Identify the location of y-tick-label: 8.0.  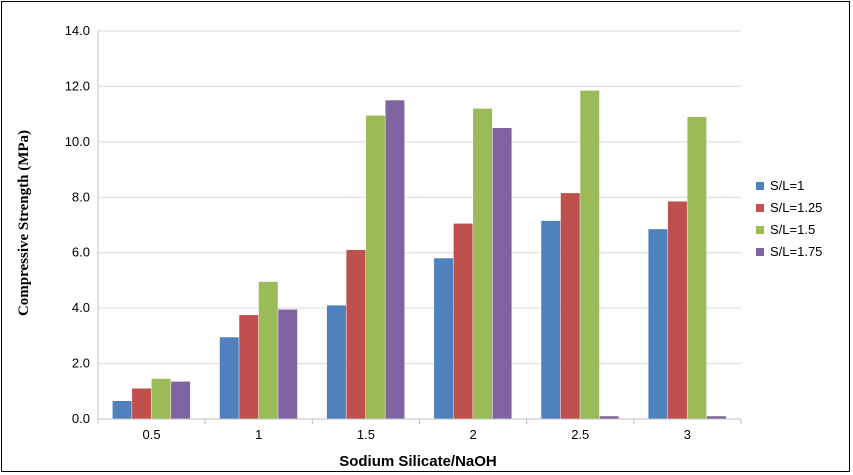
(81, 196).